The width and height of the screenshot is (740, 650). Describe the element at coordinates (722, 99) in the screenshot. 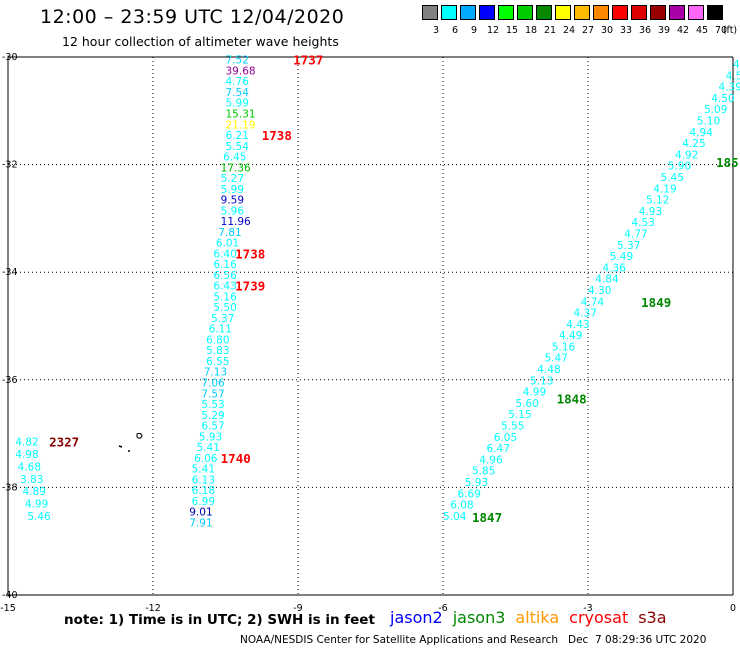

I see `wave-height-point: 4.50` at that location.